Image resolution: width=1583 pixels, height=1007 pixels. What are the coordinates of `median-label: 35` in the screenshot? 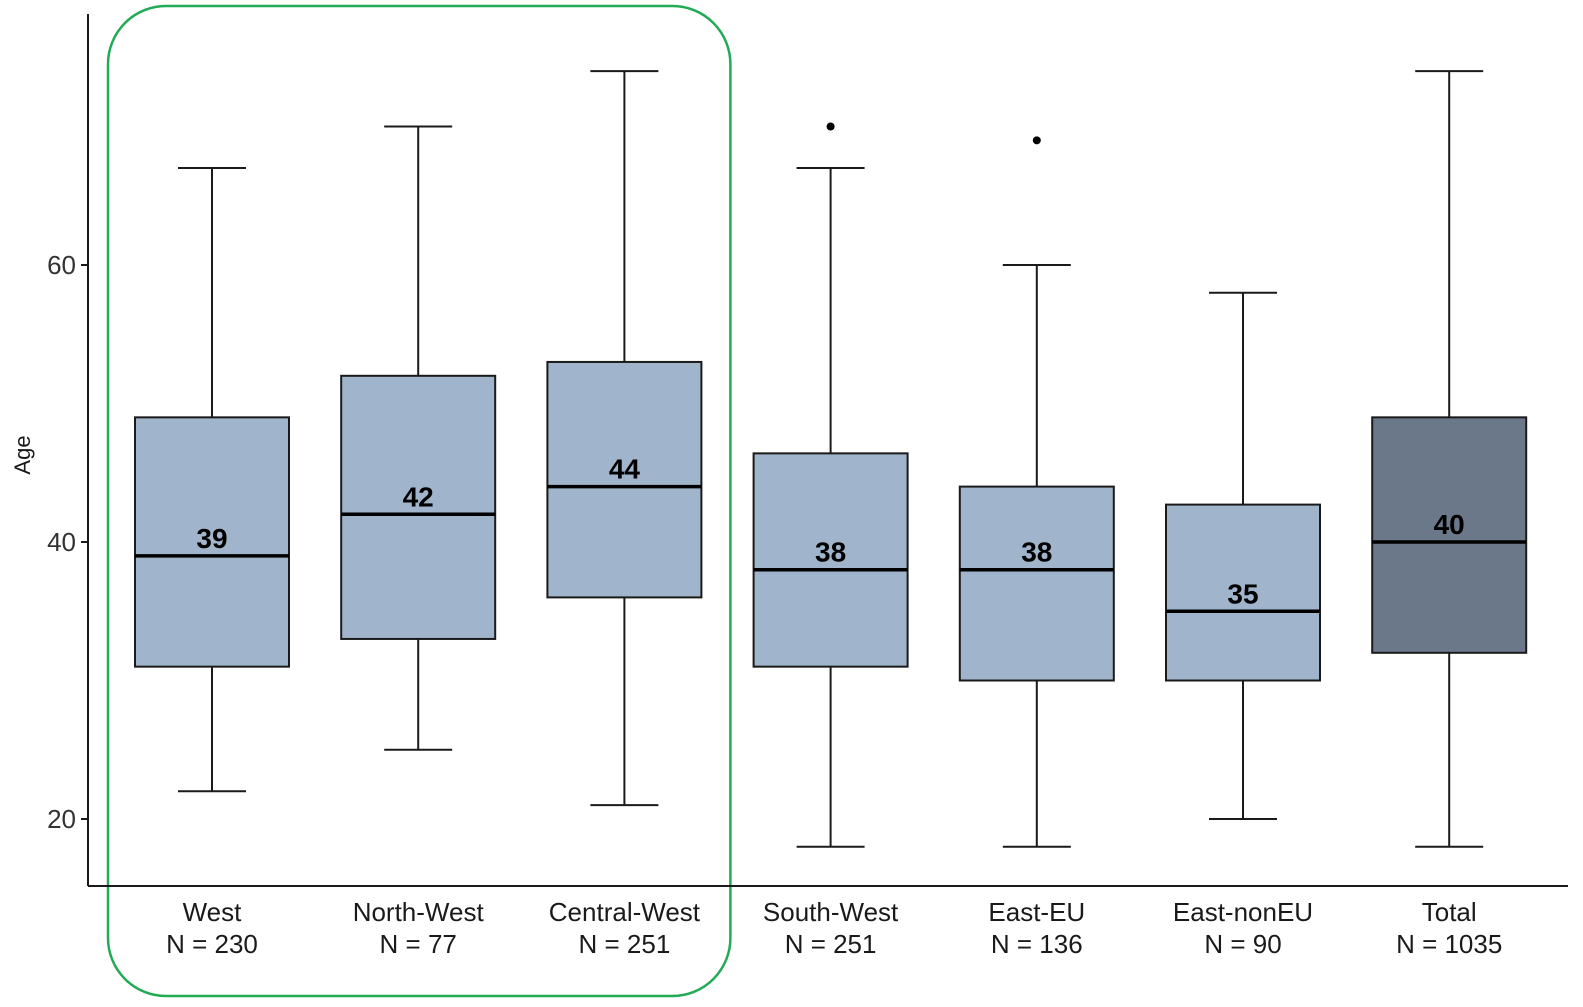 It's located at (1242, 593).